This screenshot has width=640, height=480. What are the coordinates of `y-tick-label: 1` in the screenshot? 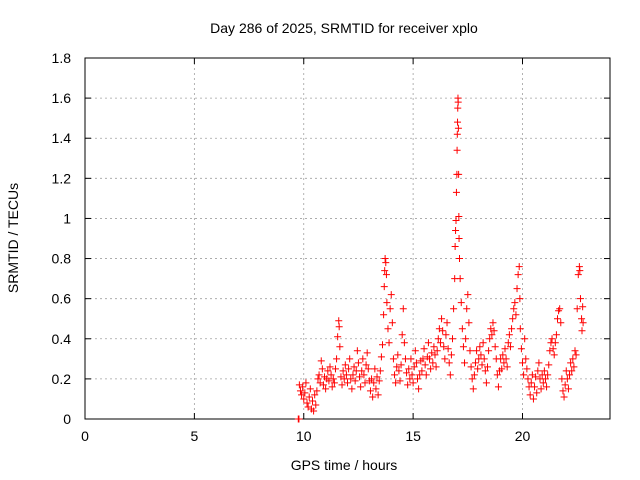 It's located at (67, 218).